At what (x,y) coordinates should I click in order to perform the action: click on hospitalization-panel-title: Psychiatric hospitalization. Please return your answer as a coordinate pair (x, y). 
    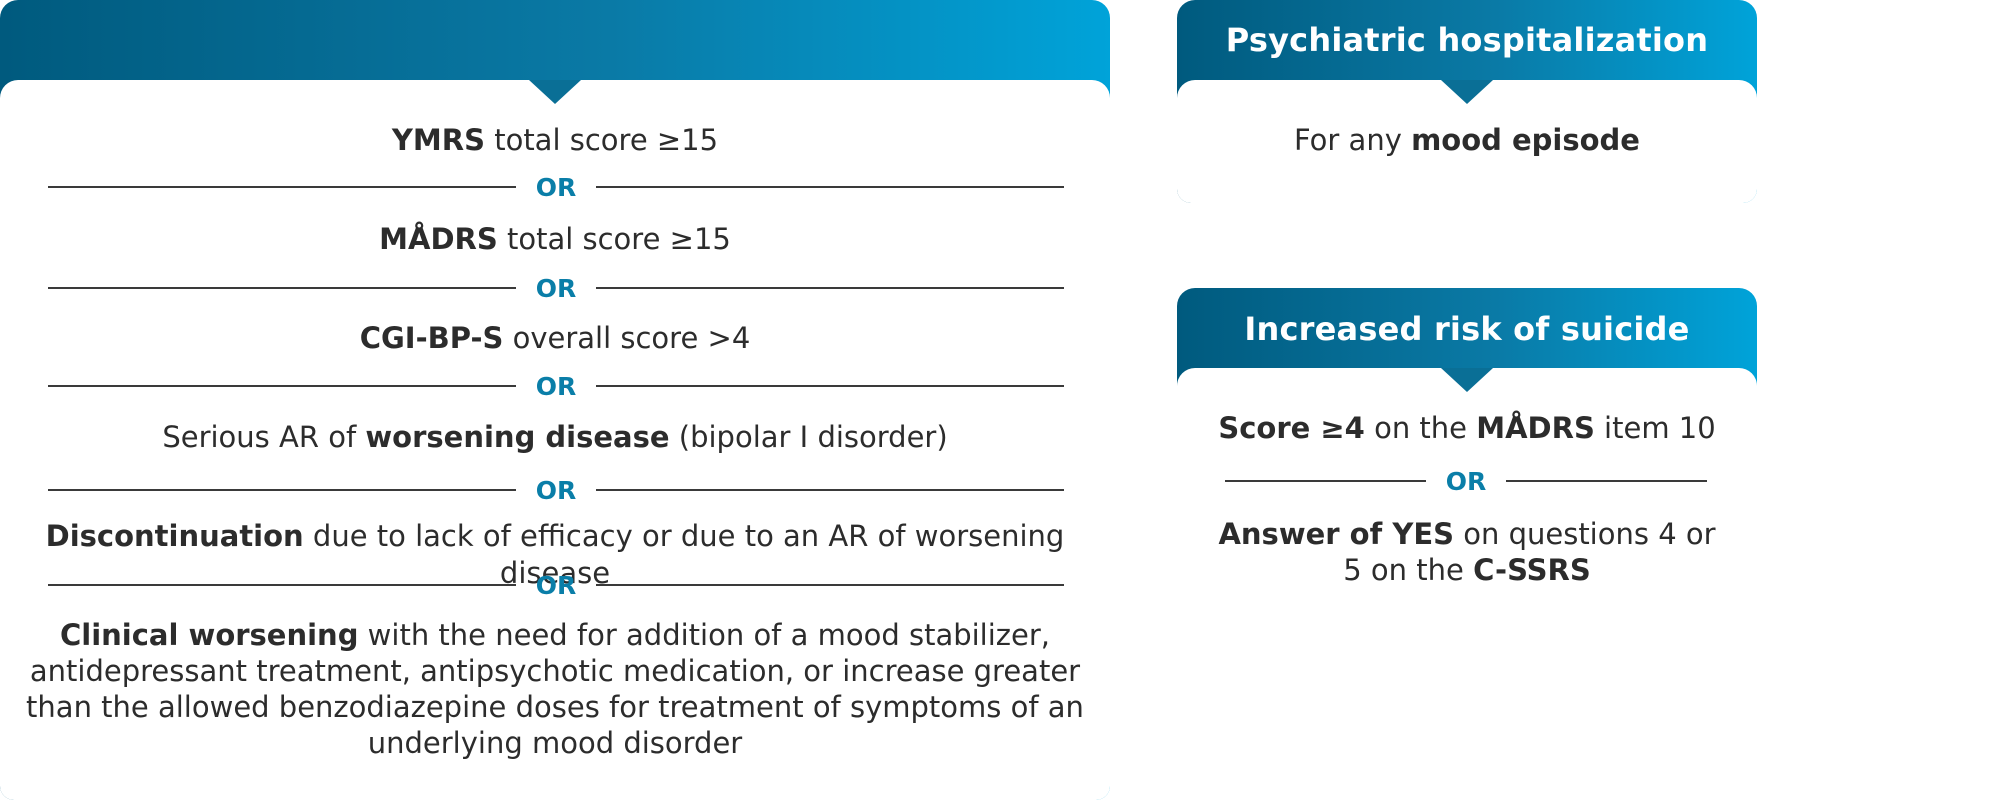
    Looking at the image, I should click on (1467, 40).